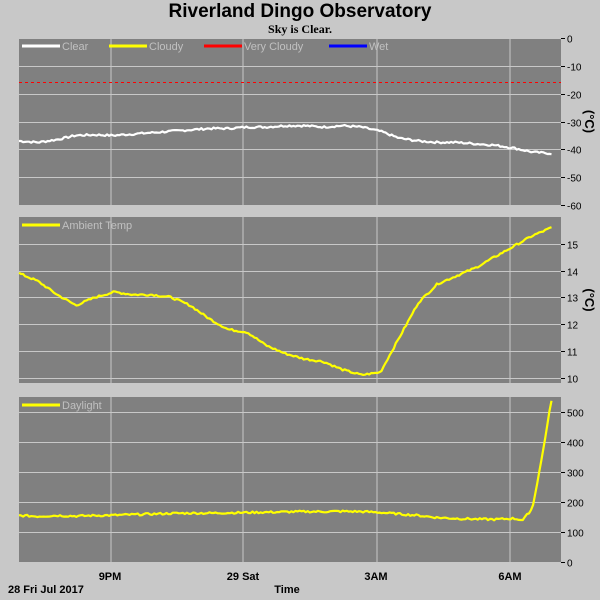  I want to click on x-tick-label: 3AM, so click(375, 577).